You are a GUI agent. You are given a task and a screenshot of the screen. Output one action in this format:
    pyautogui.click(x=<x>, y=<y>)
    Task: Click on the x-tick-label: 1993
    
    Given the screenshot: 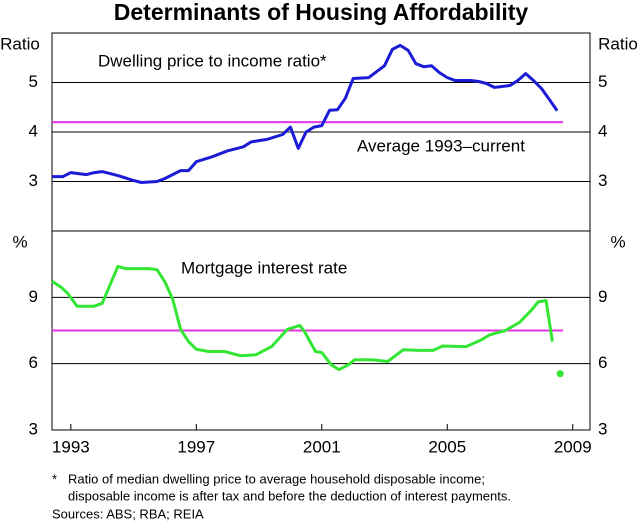 What is the action you would take?
    pyautogui.click(x=71, y=446)
    